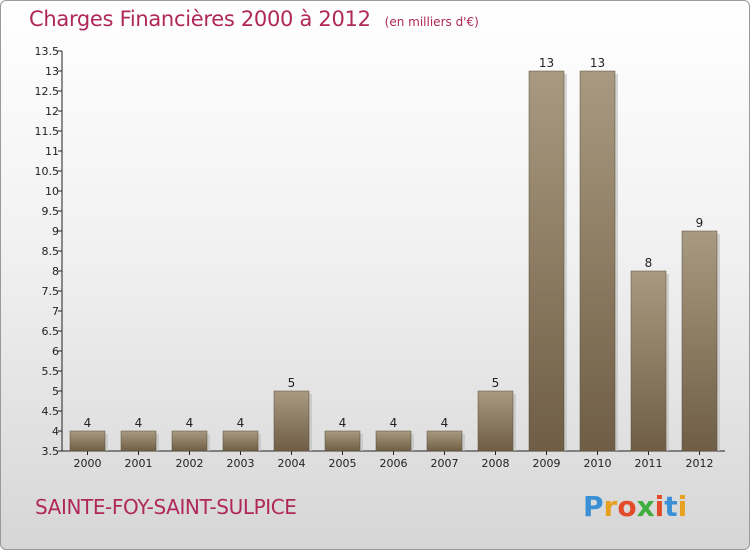 This screenshot has width=750, height=550. What do you see at coordinates (431, 22) in the screenshot?
I see `chart-unit: (en milliers d'€)` at bounding box center [431, 22].